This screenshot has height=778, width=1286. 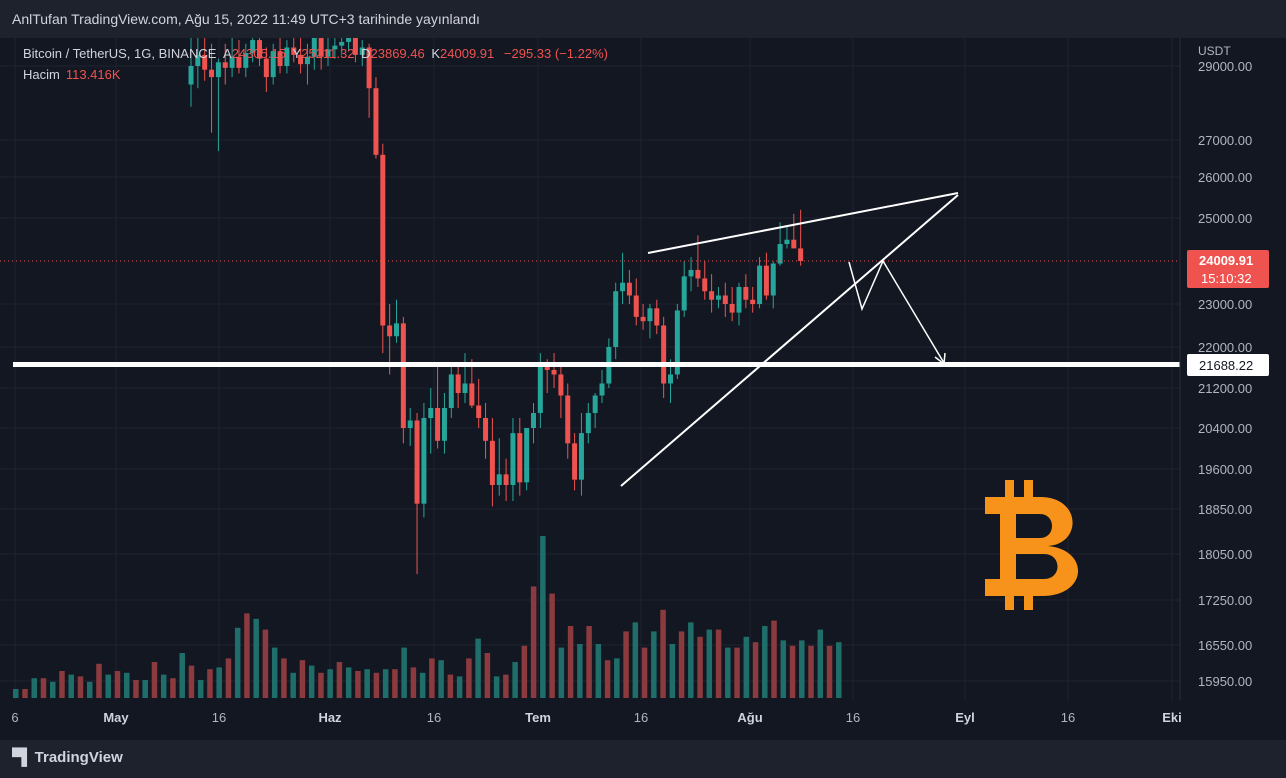 I want to click on price-tick-label: 25000.00, so click(x=1225, y=218).